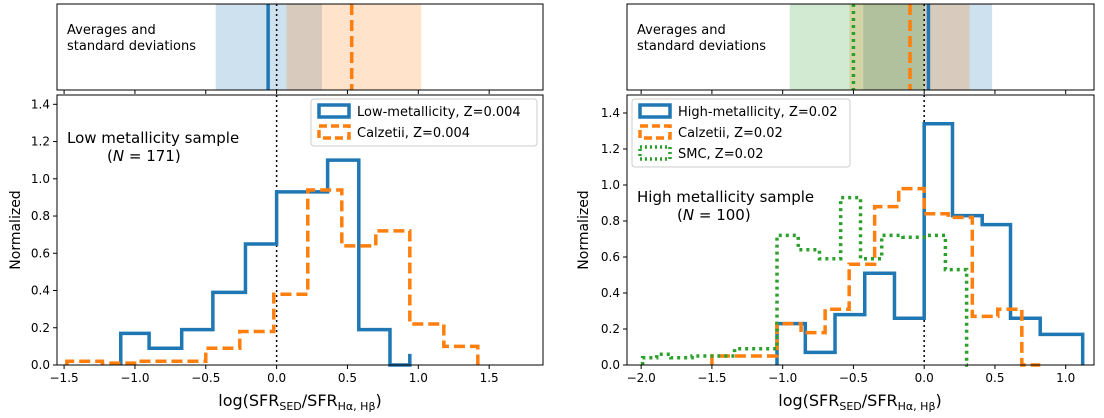 The height and width of the screenshot is (418, 1104). What do you see at coordinates (16, 229) in the screenshot?
I see `left-ylabel: Normalized` at bounding box center [16, 229].